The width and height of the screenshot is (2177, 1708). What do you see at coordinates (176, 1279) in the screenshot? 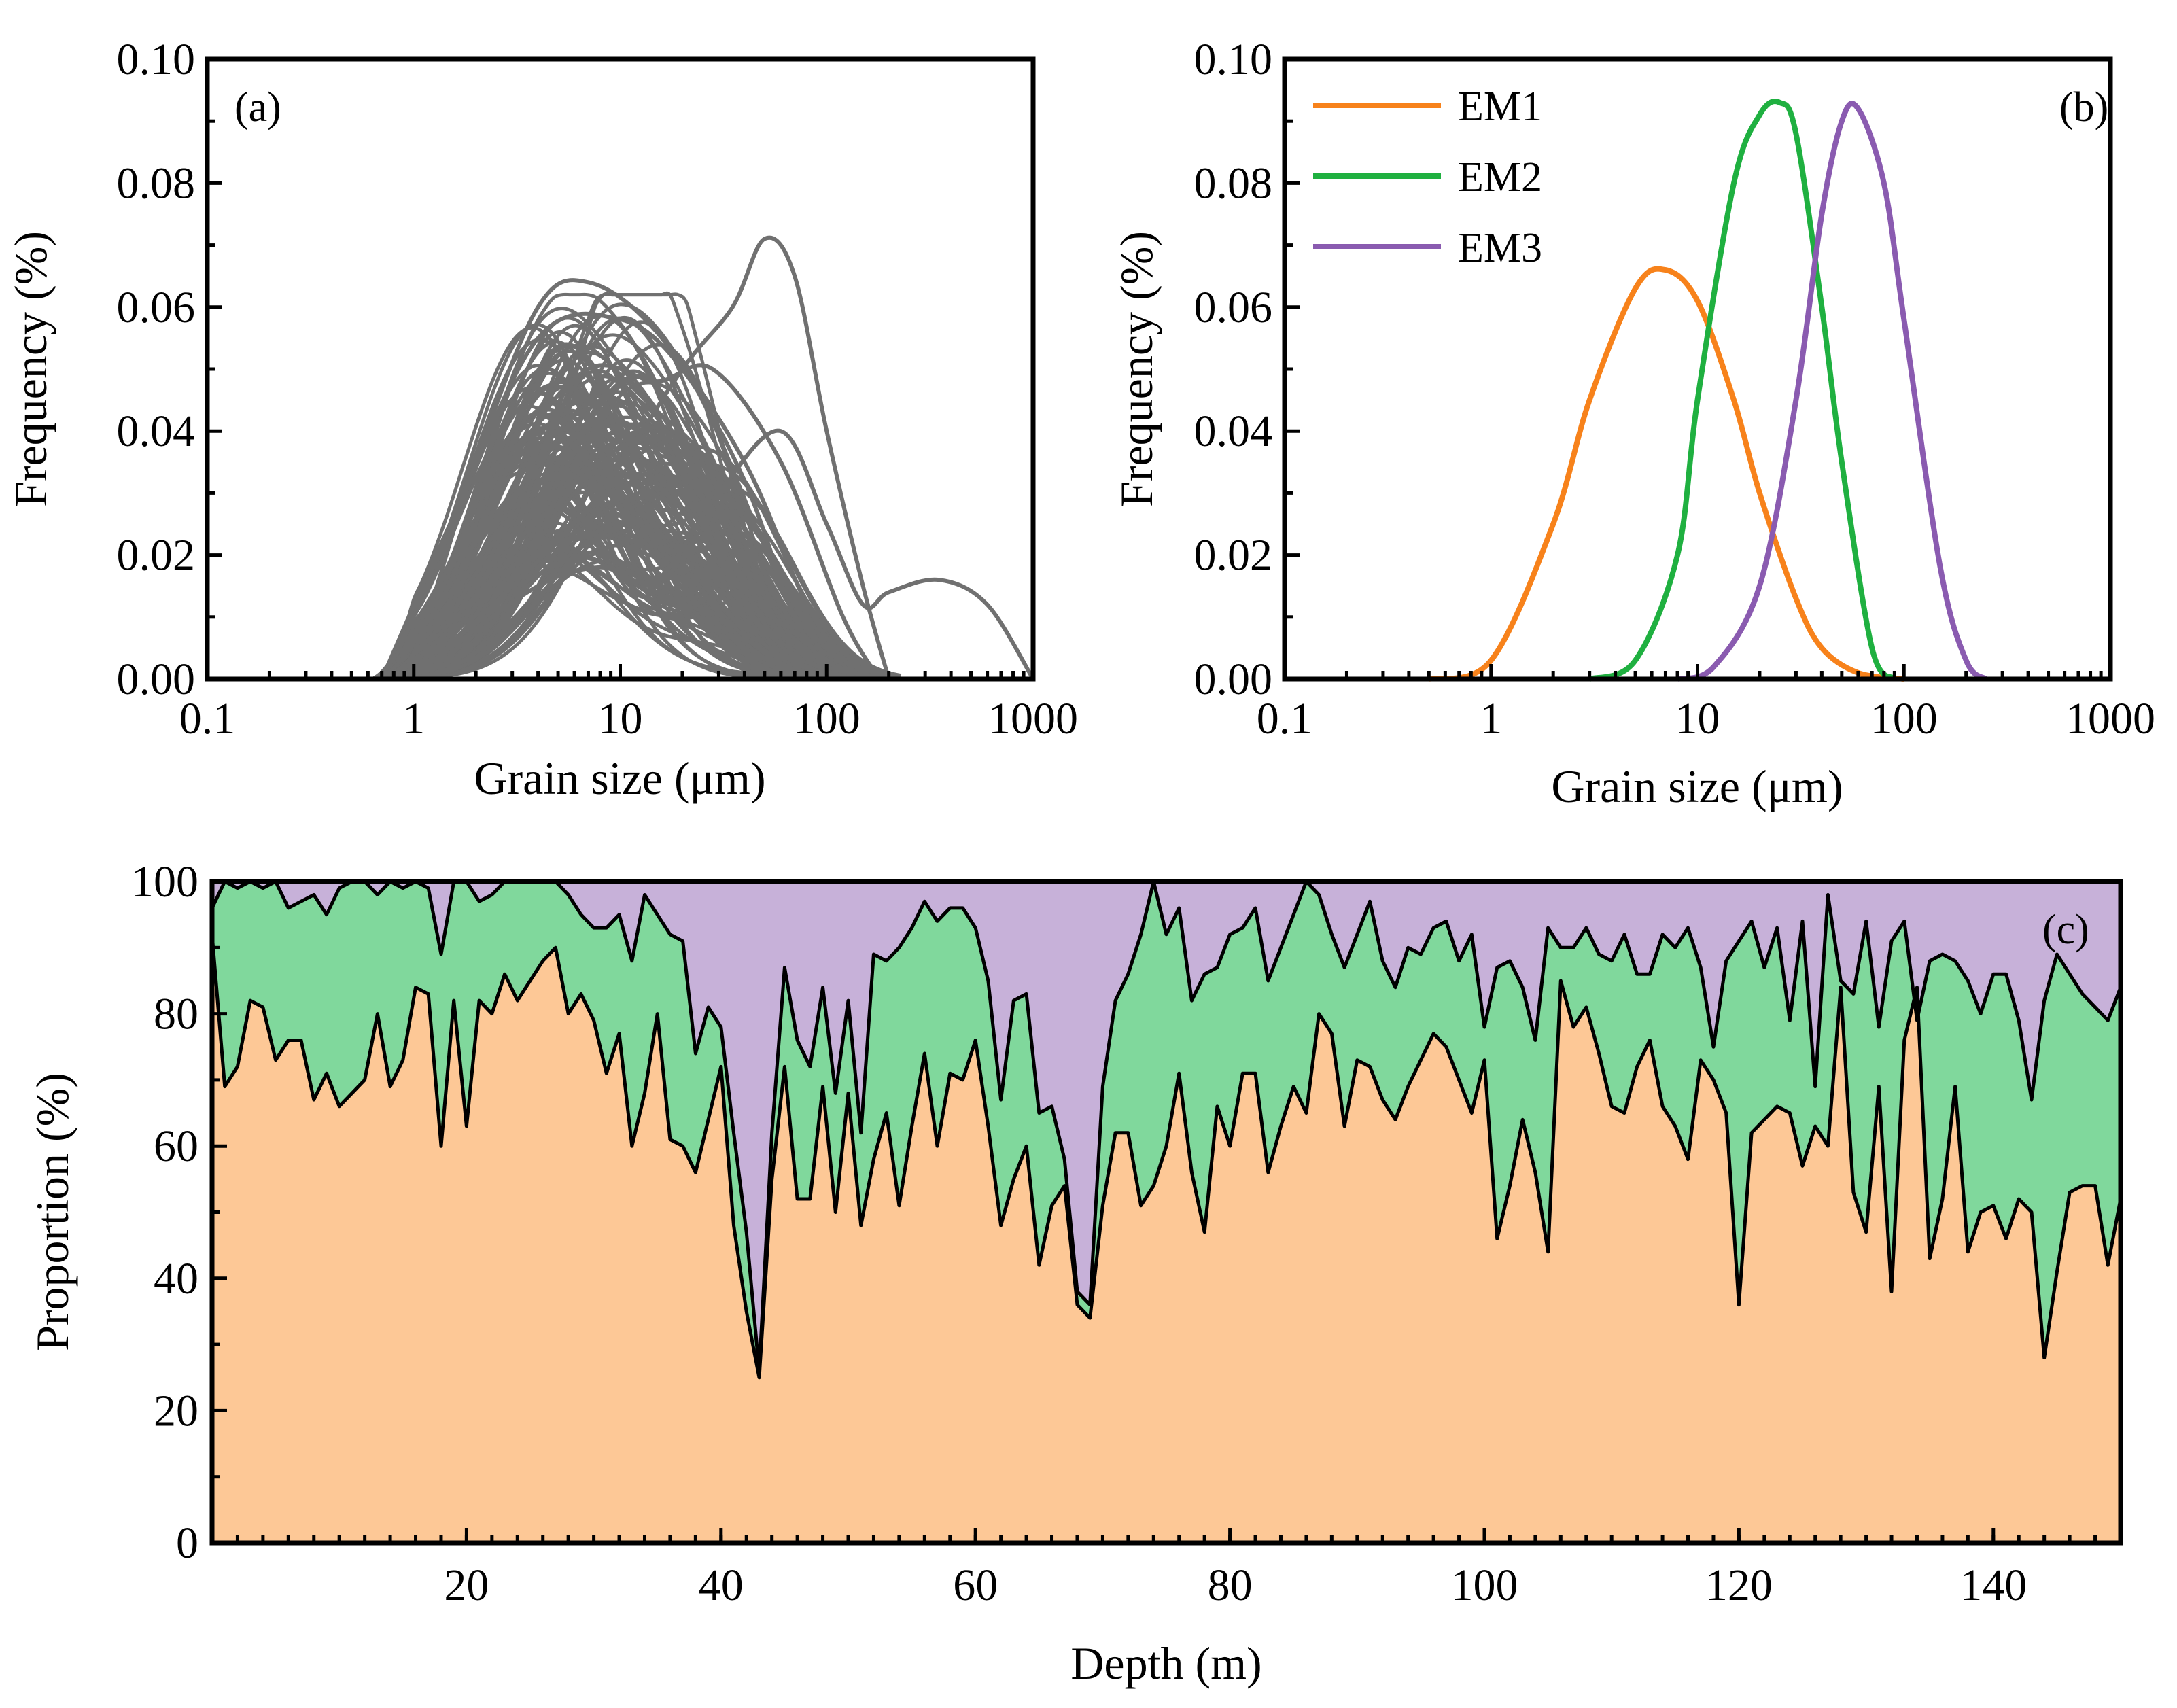
I see `y-tick-label: 40` at bounding box center [176, 1279].